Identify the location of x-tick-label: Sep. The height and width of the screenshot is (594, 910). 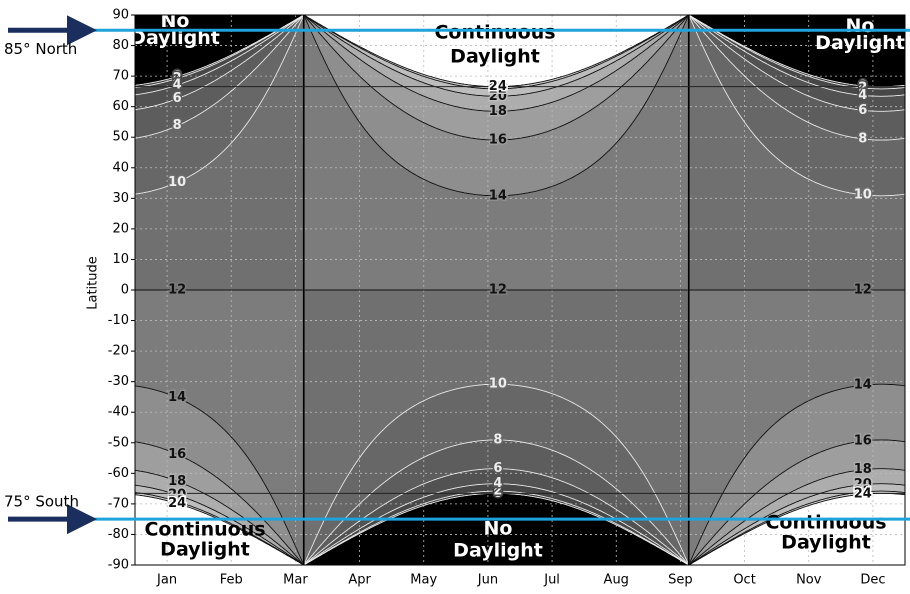
(680, 580).